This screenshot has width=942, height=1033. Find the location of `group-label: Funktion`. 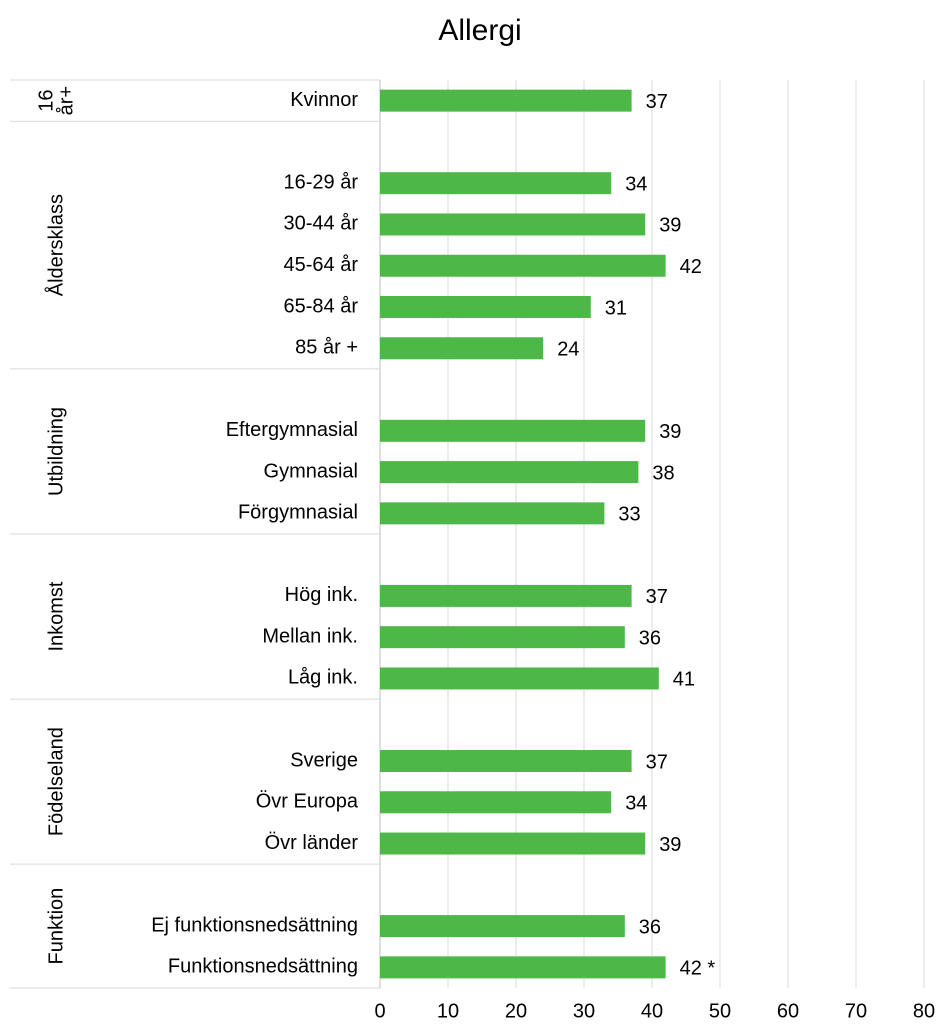

group-label: Funktion is located at coordinates (56, 926).